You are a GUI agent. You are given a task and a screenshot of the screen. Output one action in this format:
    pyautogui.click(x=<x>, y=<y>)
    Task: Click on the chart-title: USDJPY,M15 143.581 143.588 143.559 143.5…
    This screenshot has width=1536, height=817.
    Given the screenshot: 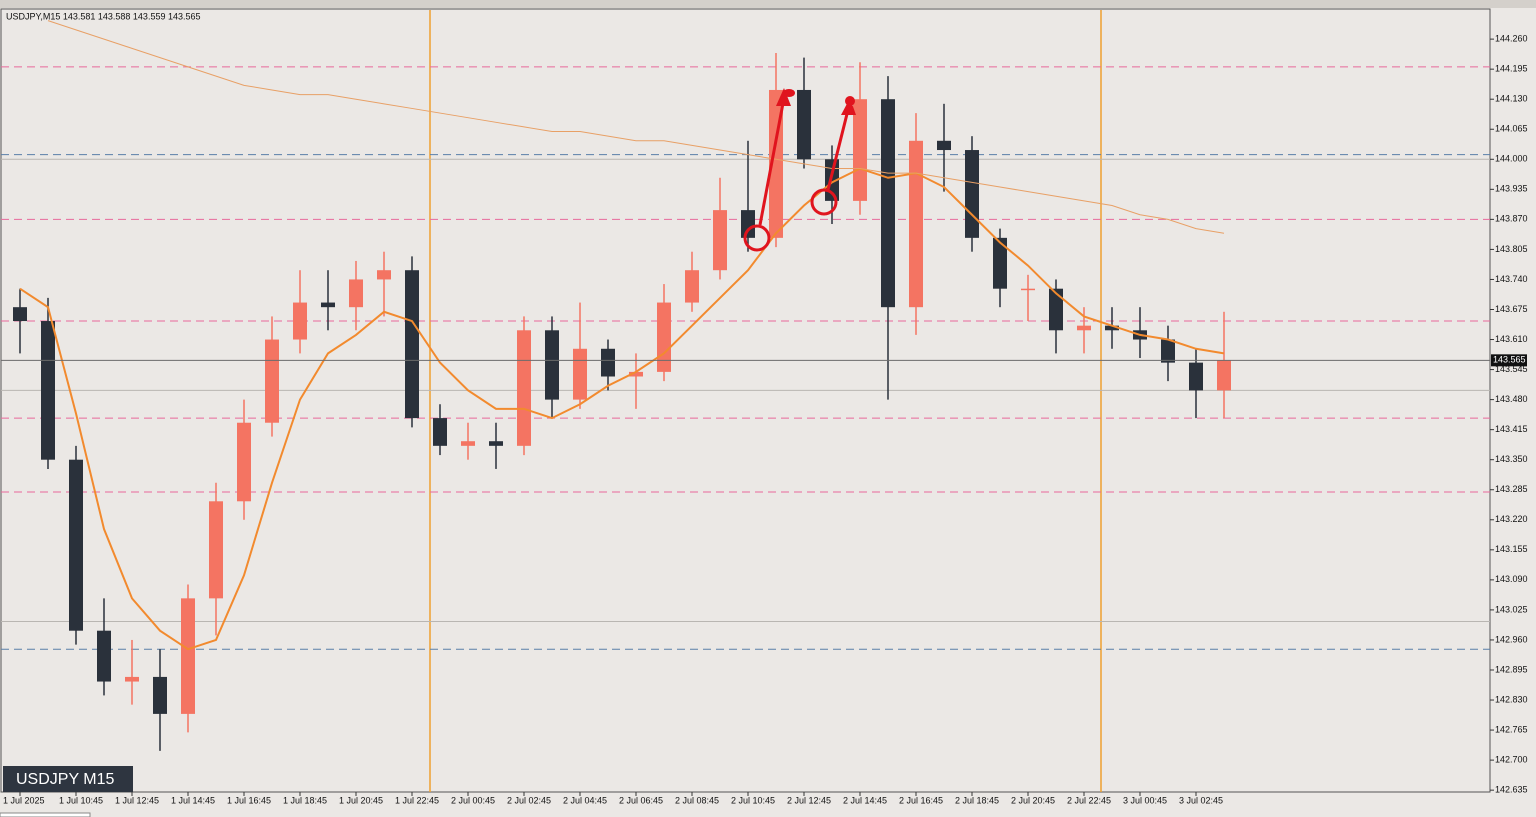 What is the action you would take?
    pyautogui.click(x=103, y=16)
    